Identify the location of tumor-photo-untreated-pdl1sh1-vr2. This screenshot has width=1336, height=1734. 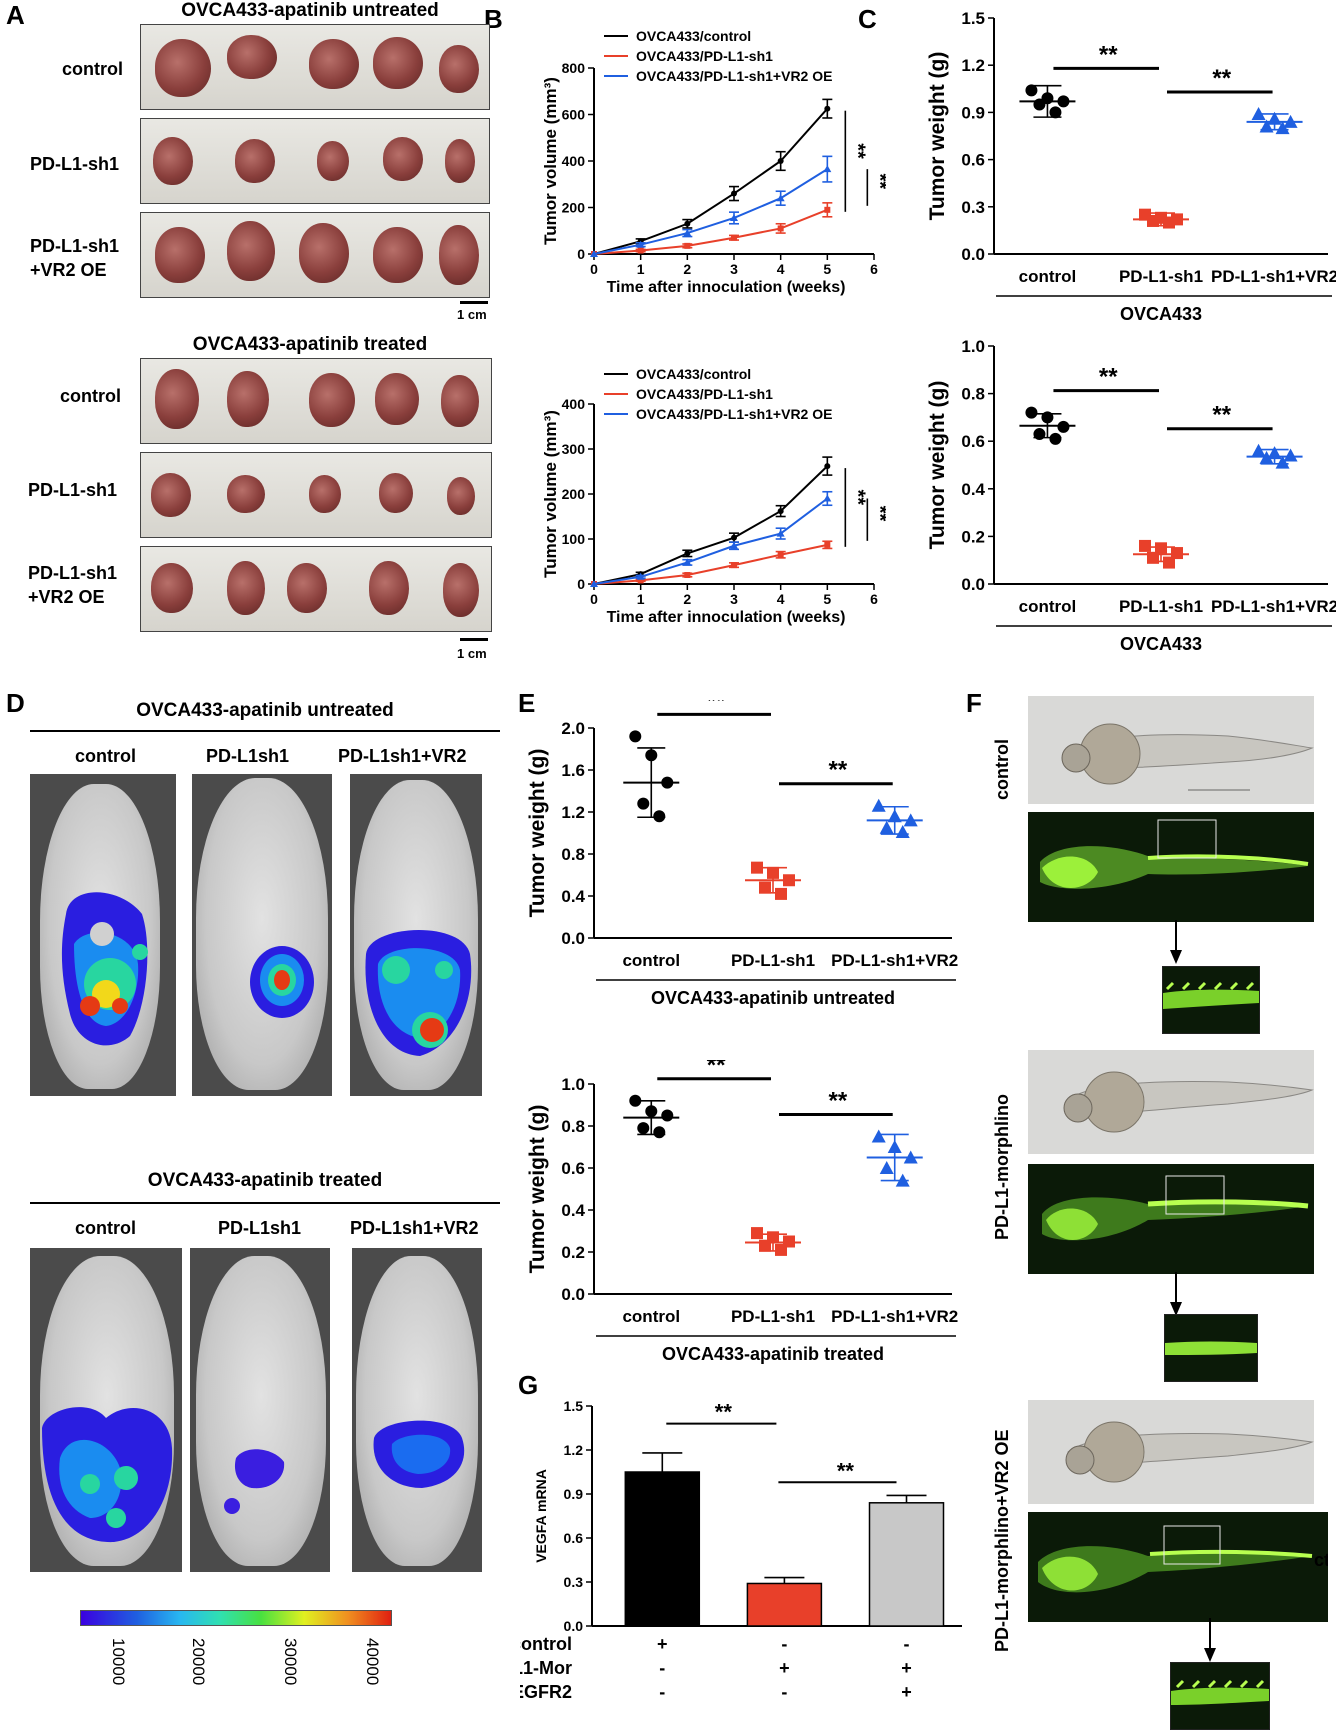
(315, 255).